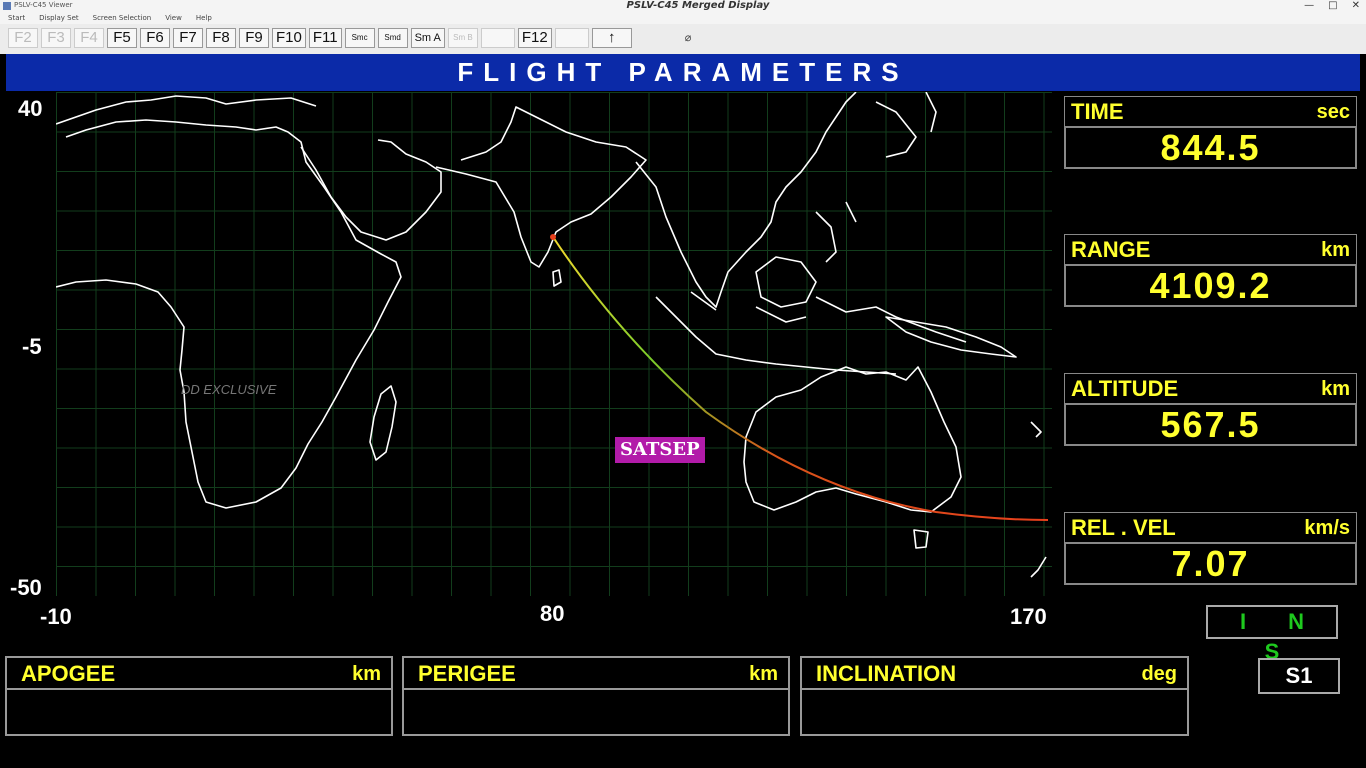 The image size is (1366, 768). What do you see at coordinates (325, 38) in the screenshot?
I see `f11-button: F11` at bounding box center [325, 38].